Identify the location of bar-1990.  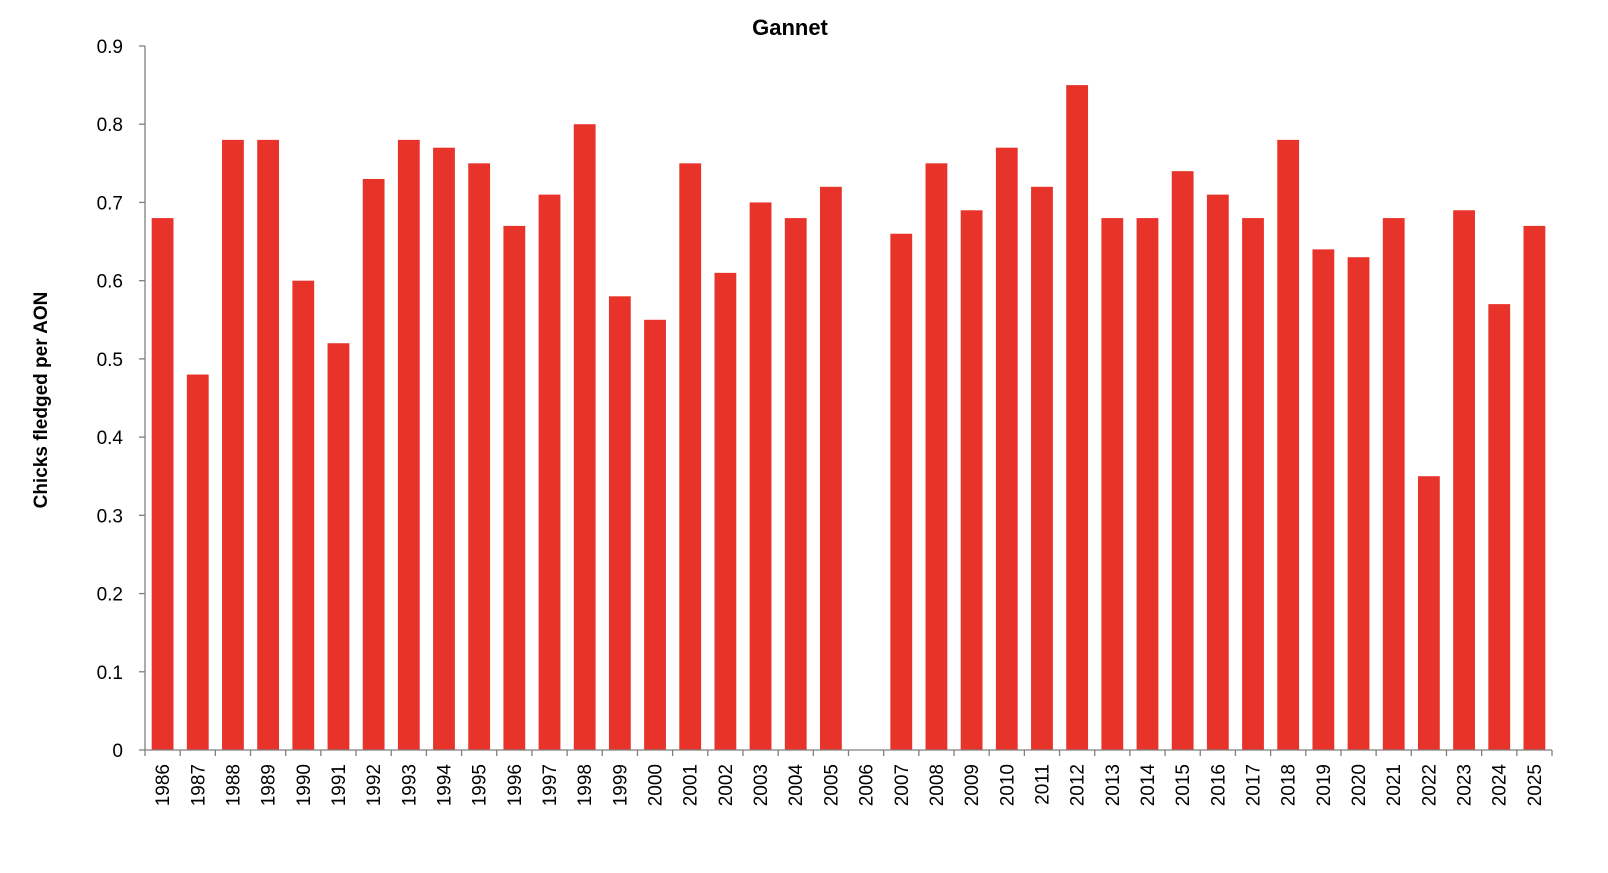
(303, 515).